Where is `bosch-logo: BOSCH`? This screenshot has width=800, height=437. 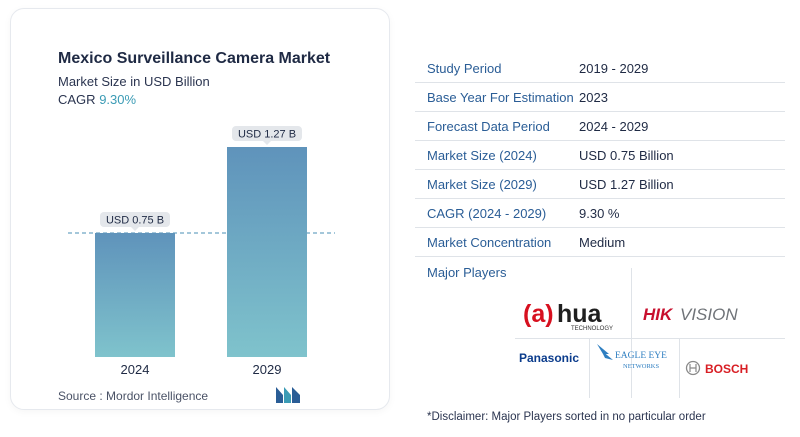 bosch-logo: BOSCH is located at coordinates (716, 368).